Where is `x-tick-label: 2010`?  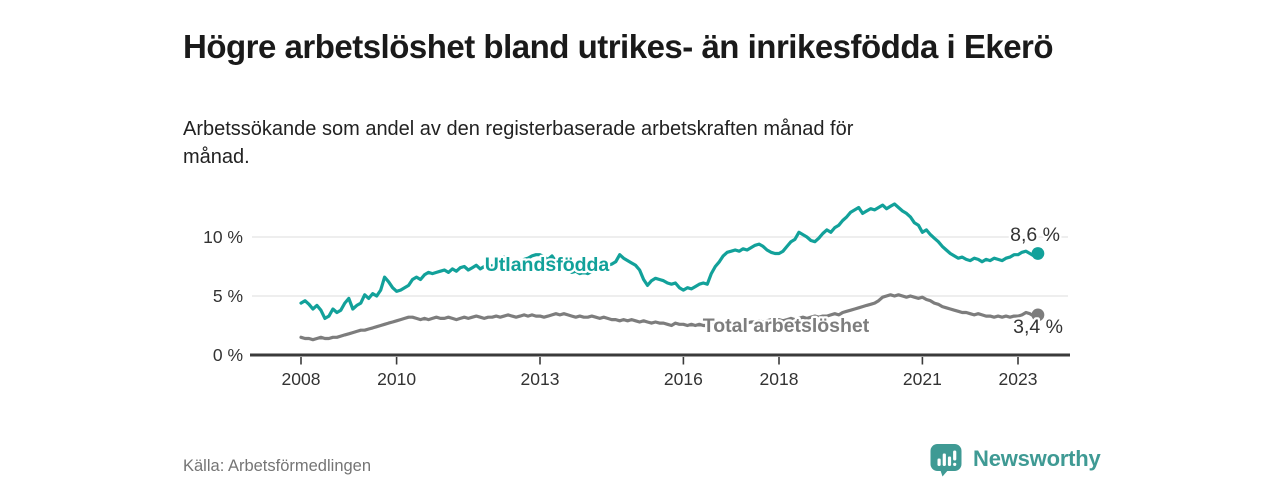 x-tick-label: 2010 is located at coordinates (396, 379).